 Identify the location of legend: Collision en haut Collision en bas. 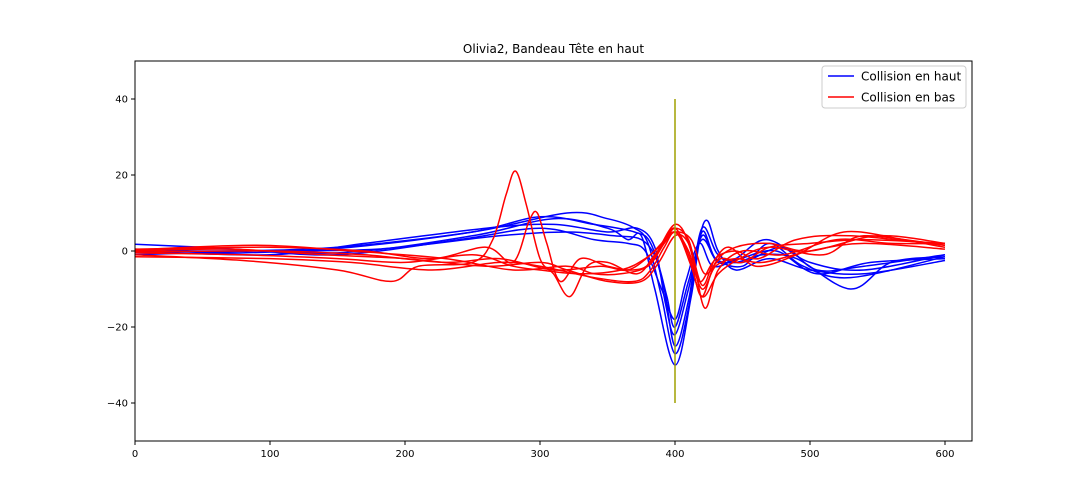
(894, 87).